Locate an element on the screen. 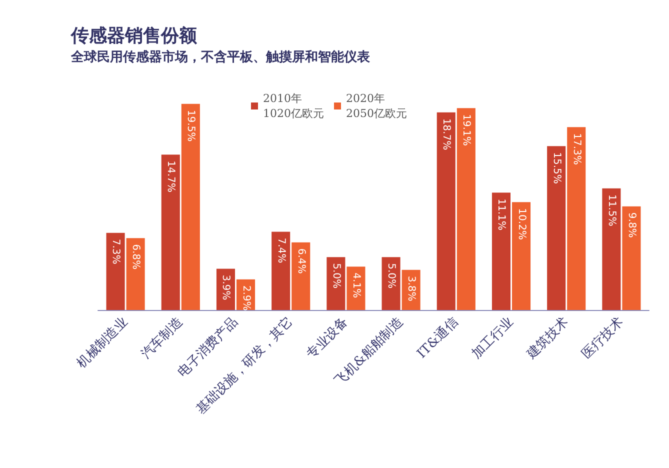 This screenshot has height=468, width=669. data-label: 6.4% is located at coordinates (300, 261).